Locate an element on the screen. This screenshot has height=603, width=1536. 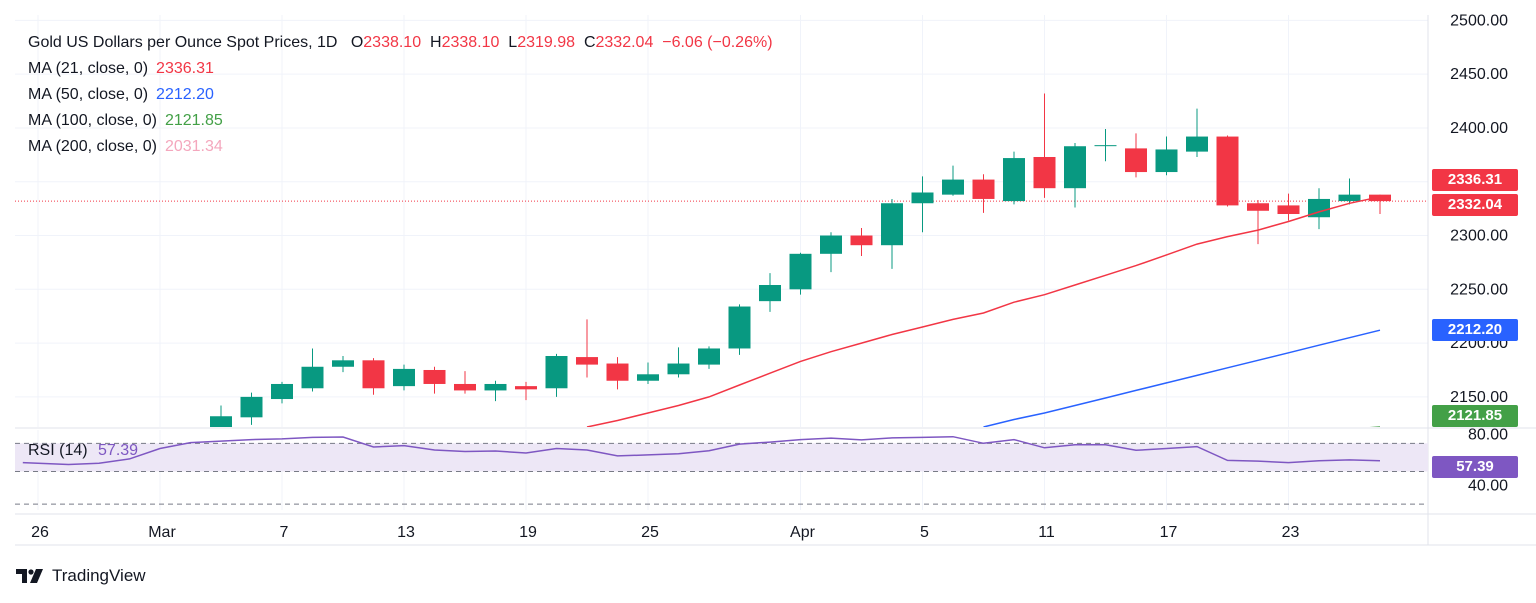
ma200-value: 2031.34 is located at coordinates (193, 146).